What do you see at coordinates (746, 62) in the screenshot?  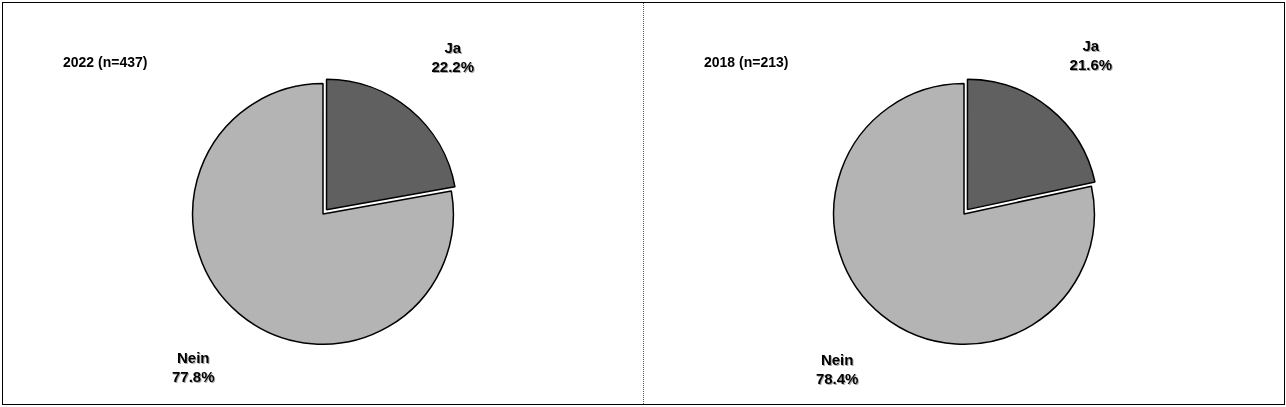 I see `text: 2018 (n=213)` at bounding box center [746, 62].